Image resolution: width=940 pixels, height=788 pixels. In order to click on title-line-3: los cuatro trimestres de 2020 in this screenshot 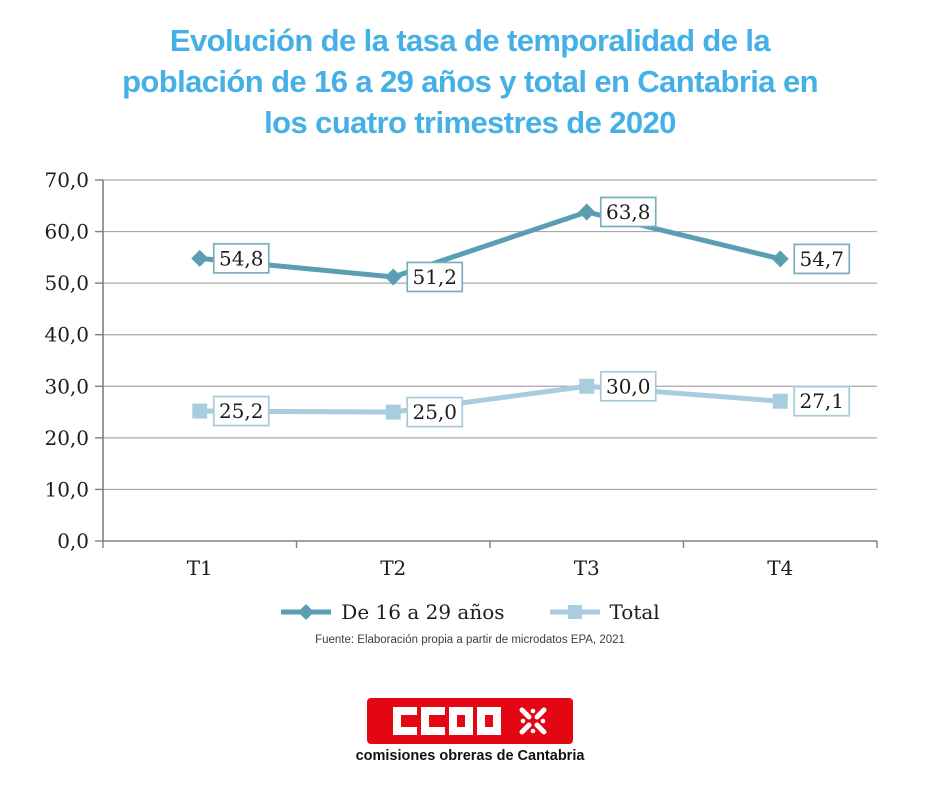, I will do `click(470, 122)`.